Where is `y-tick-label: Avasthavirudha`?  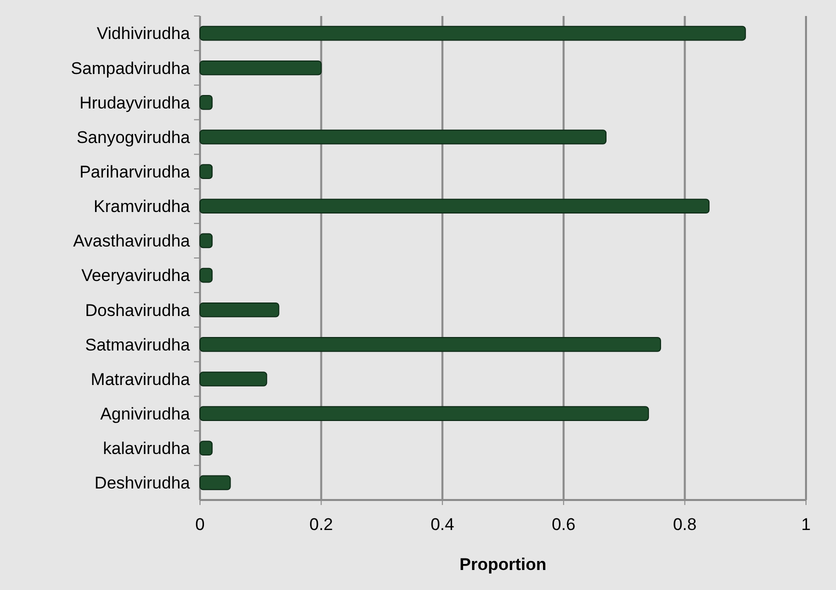
y-tick-label: Avasthavirudha is located at coordinates (132, 241).